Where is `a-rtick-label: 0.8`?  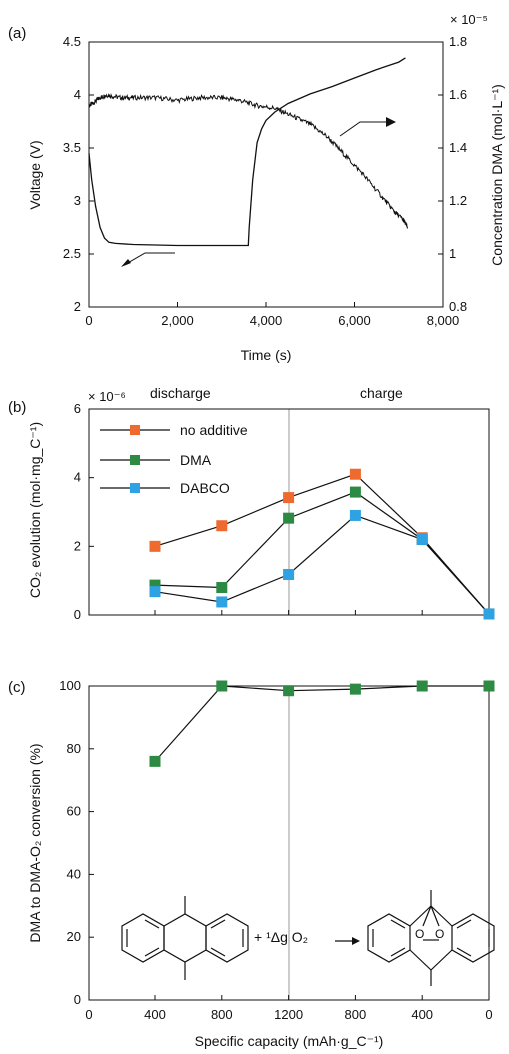 a-rtick-label: 0.8 is located at coordinates (458, 306).